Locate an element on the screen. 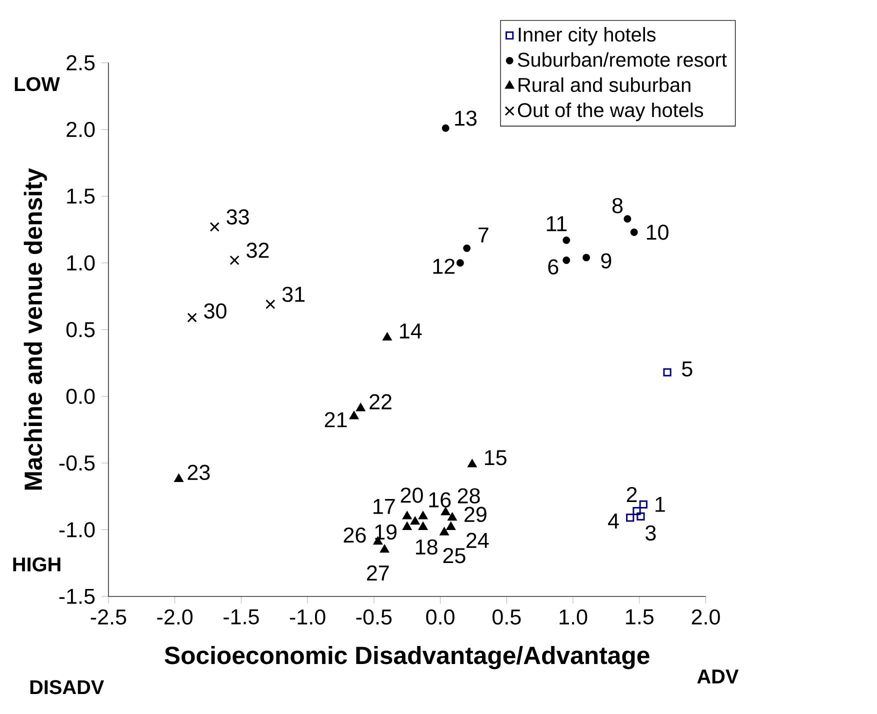 The image size is (877, 714). annotation: 11 is located at coordinates (556, 223).